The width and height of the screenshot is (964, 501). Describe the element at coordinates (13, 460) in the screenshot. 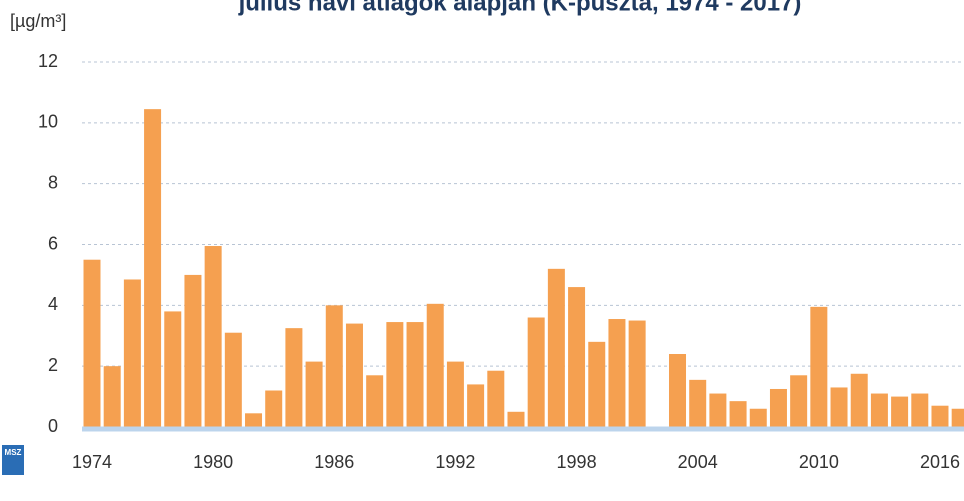

I see `logo` at that location.